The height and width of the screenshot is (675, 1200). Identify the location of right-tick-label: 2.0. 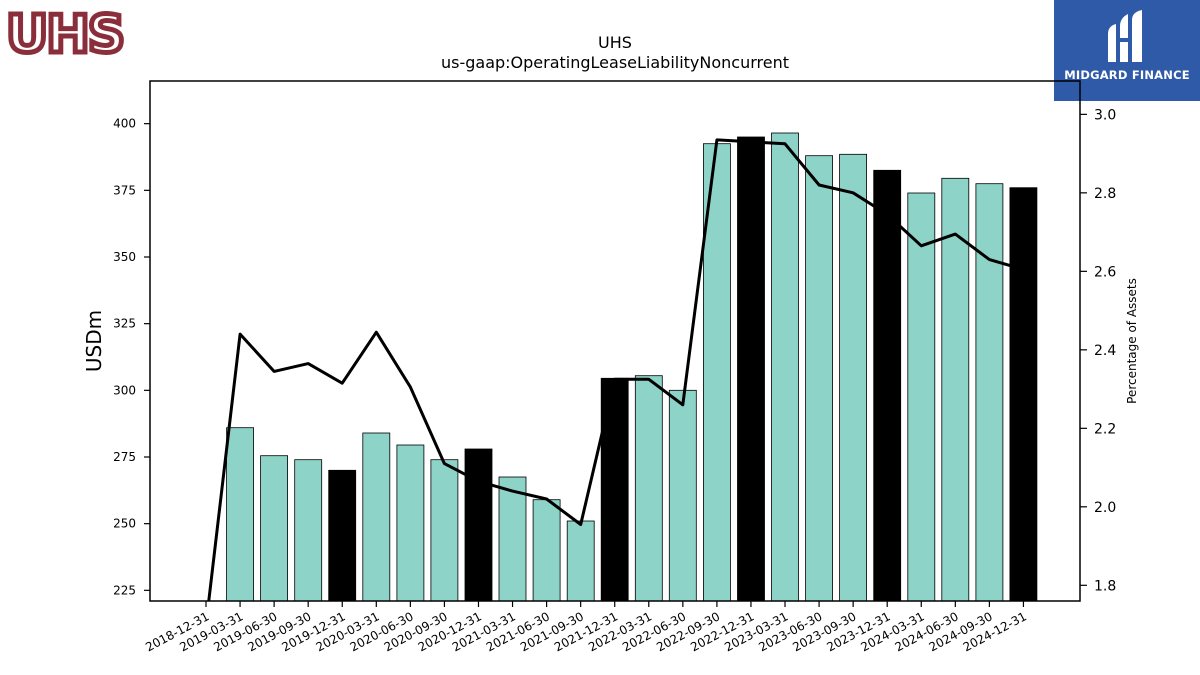
(1105, 508).